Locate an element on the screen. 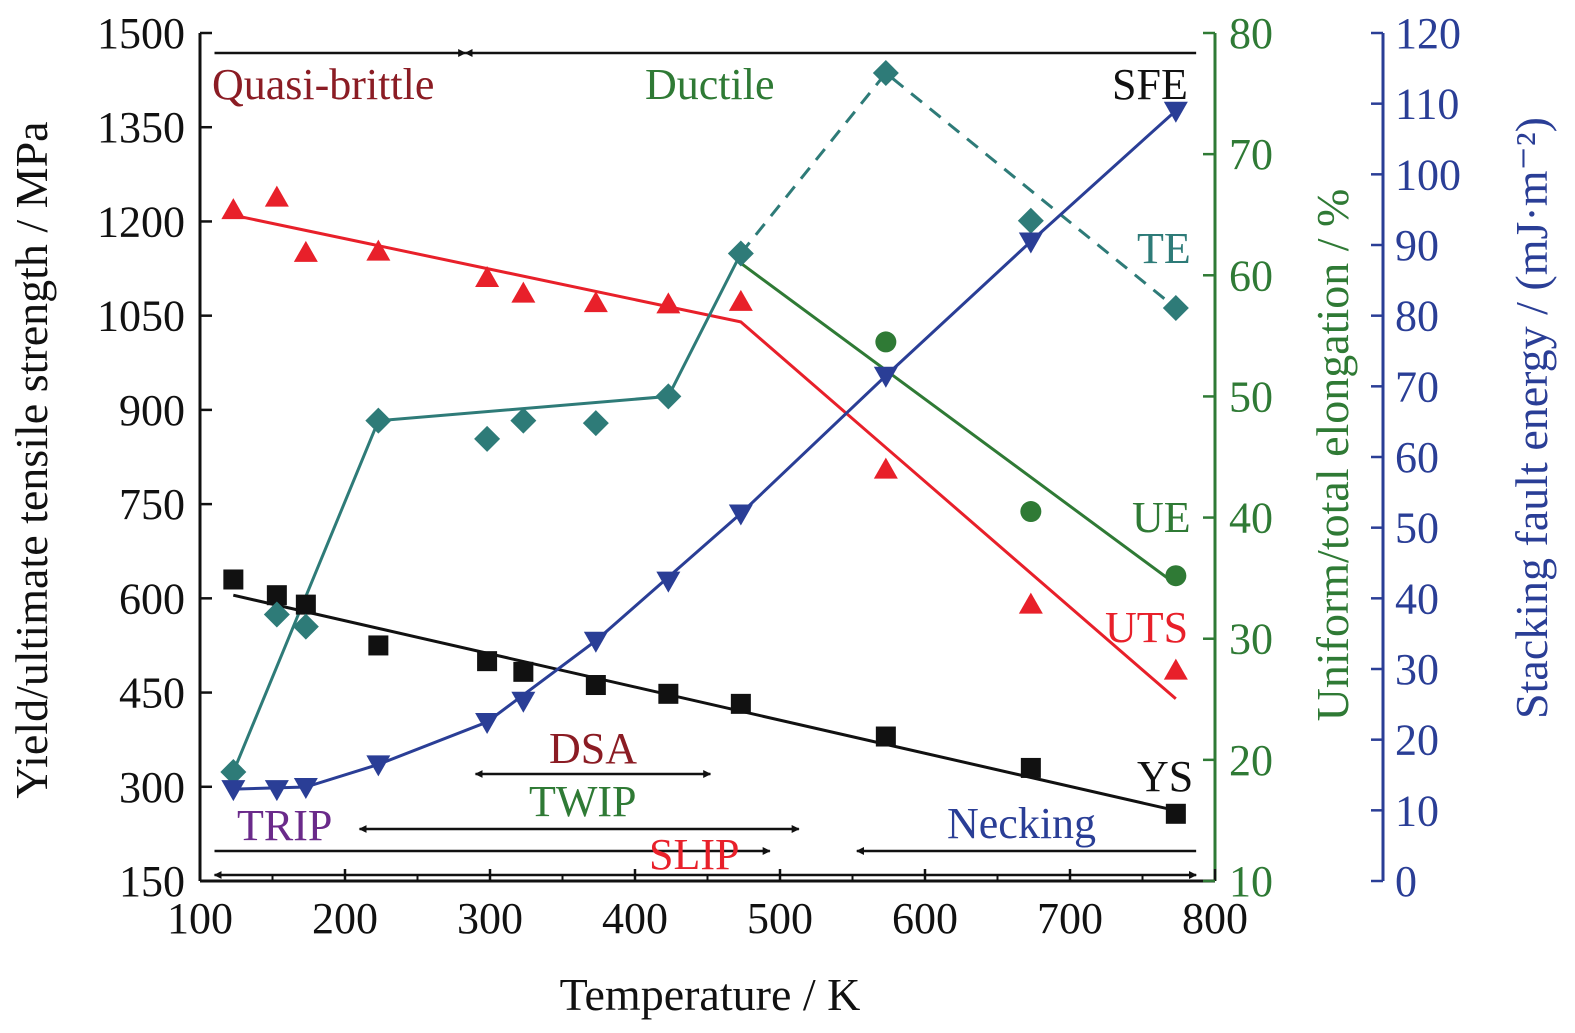  y-left-tick-label: 450 is located at coordinates (152, 693).